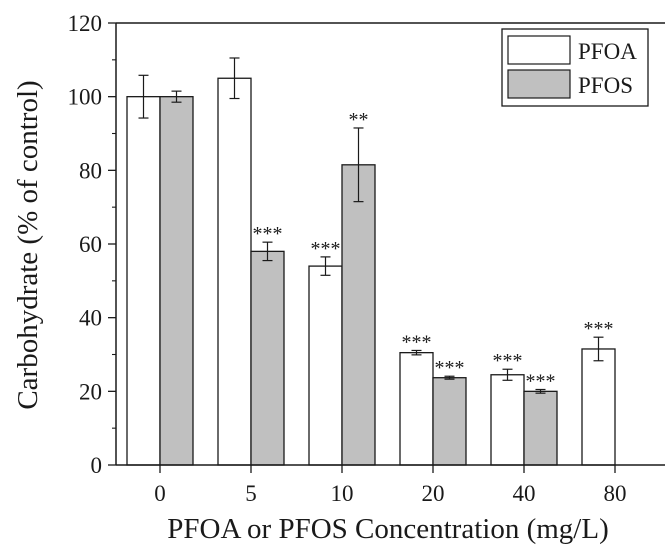 The height and width of the screenshot is (547, 665). Describe the element at coordinates (326, 249) in the screenshot. I see `significance-label-pfoa-10: ***` at that location.